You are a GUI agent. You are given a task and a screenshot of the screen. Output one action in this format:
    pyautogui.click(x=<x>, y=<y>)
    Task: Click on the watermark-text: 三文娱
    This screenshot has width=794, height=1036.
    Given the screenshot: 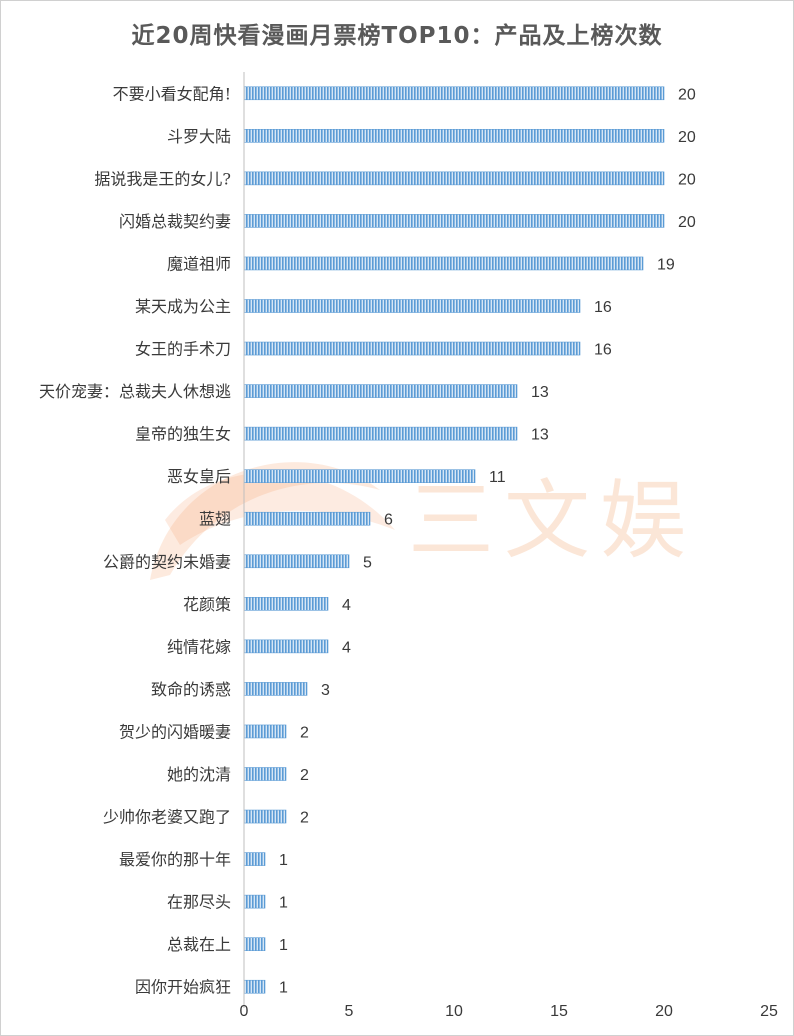 What is the action you would take?
    pyautogui.click(x=552, y=521)
    